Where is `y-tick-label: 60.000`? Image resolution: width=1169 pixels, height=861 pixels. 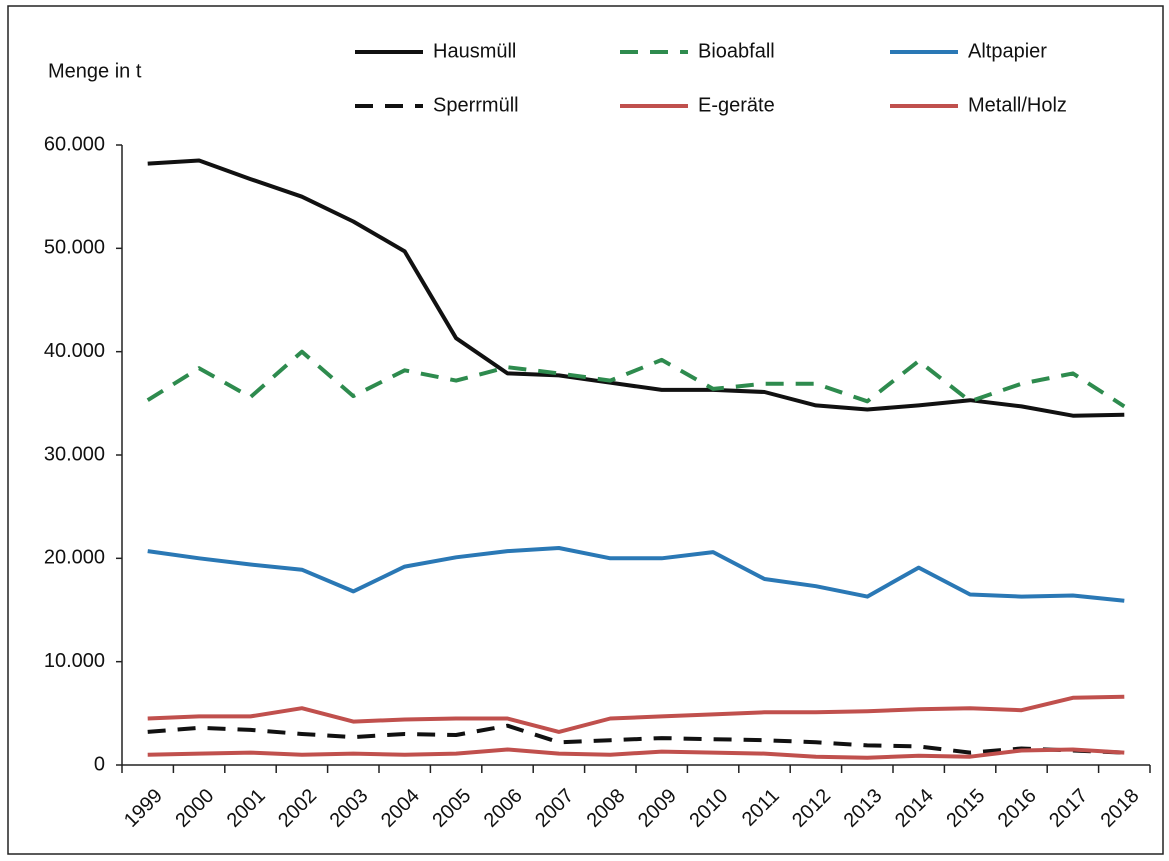 y-tick-label: 60.000 is located at coordinates (74, 144).